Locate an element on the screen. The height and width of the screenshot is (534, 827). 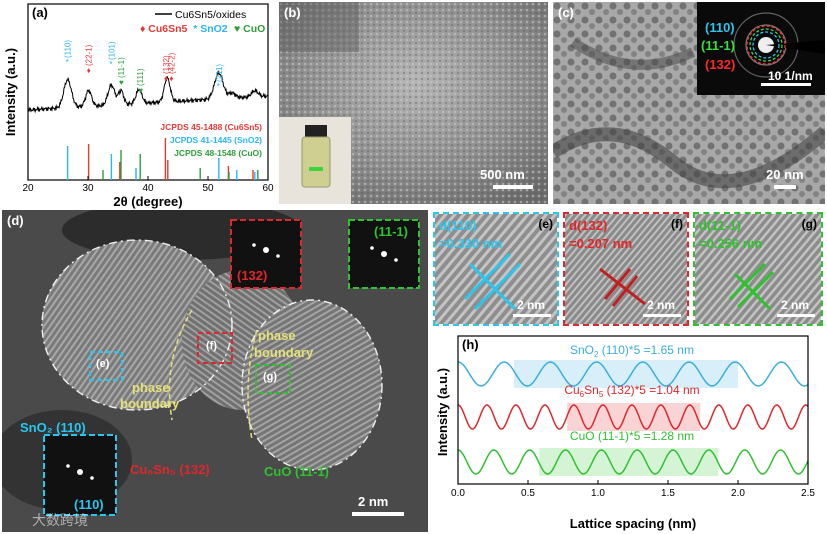
xrd-peak-label: (22-1) is located at coordinates (89, 55).